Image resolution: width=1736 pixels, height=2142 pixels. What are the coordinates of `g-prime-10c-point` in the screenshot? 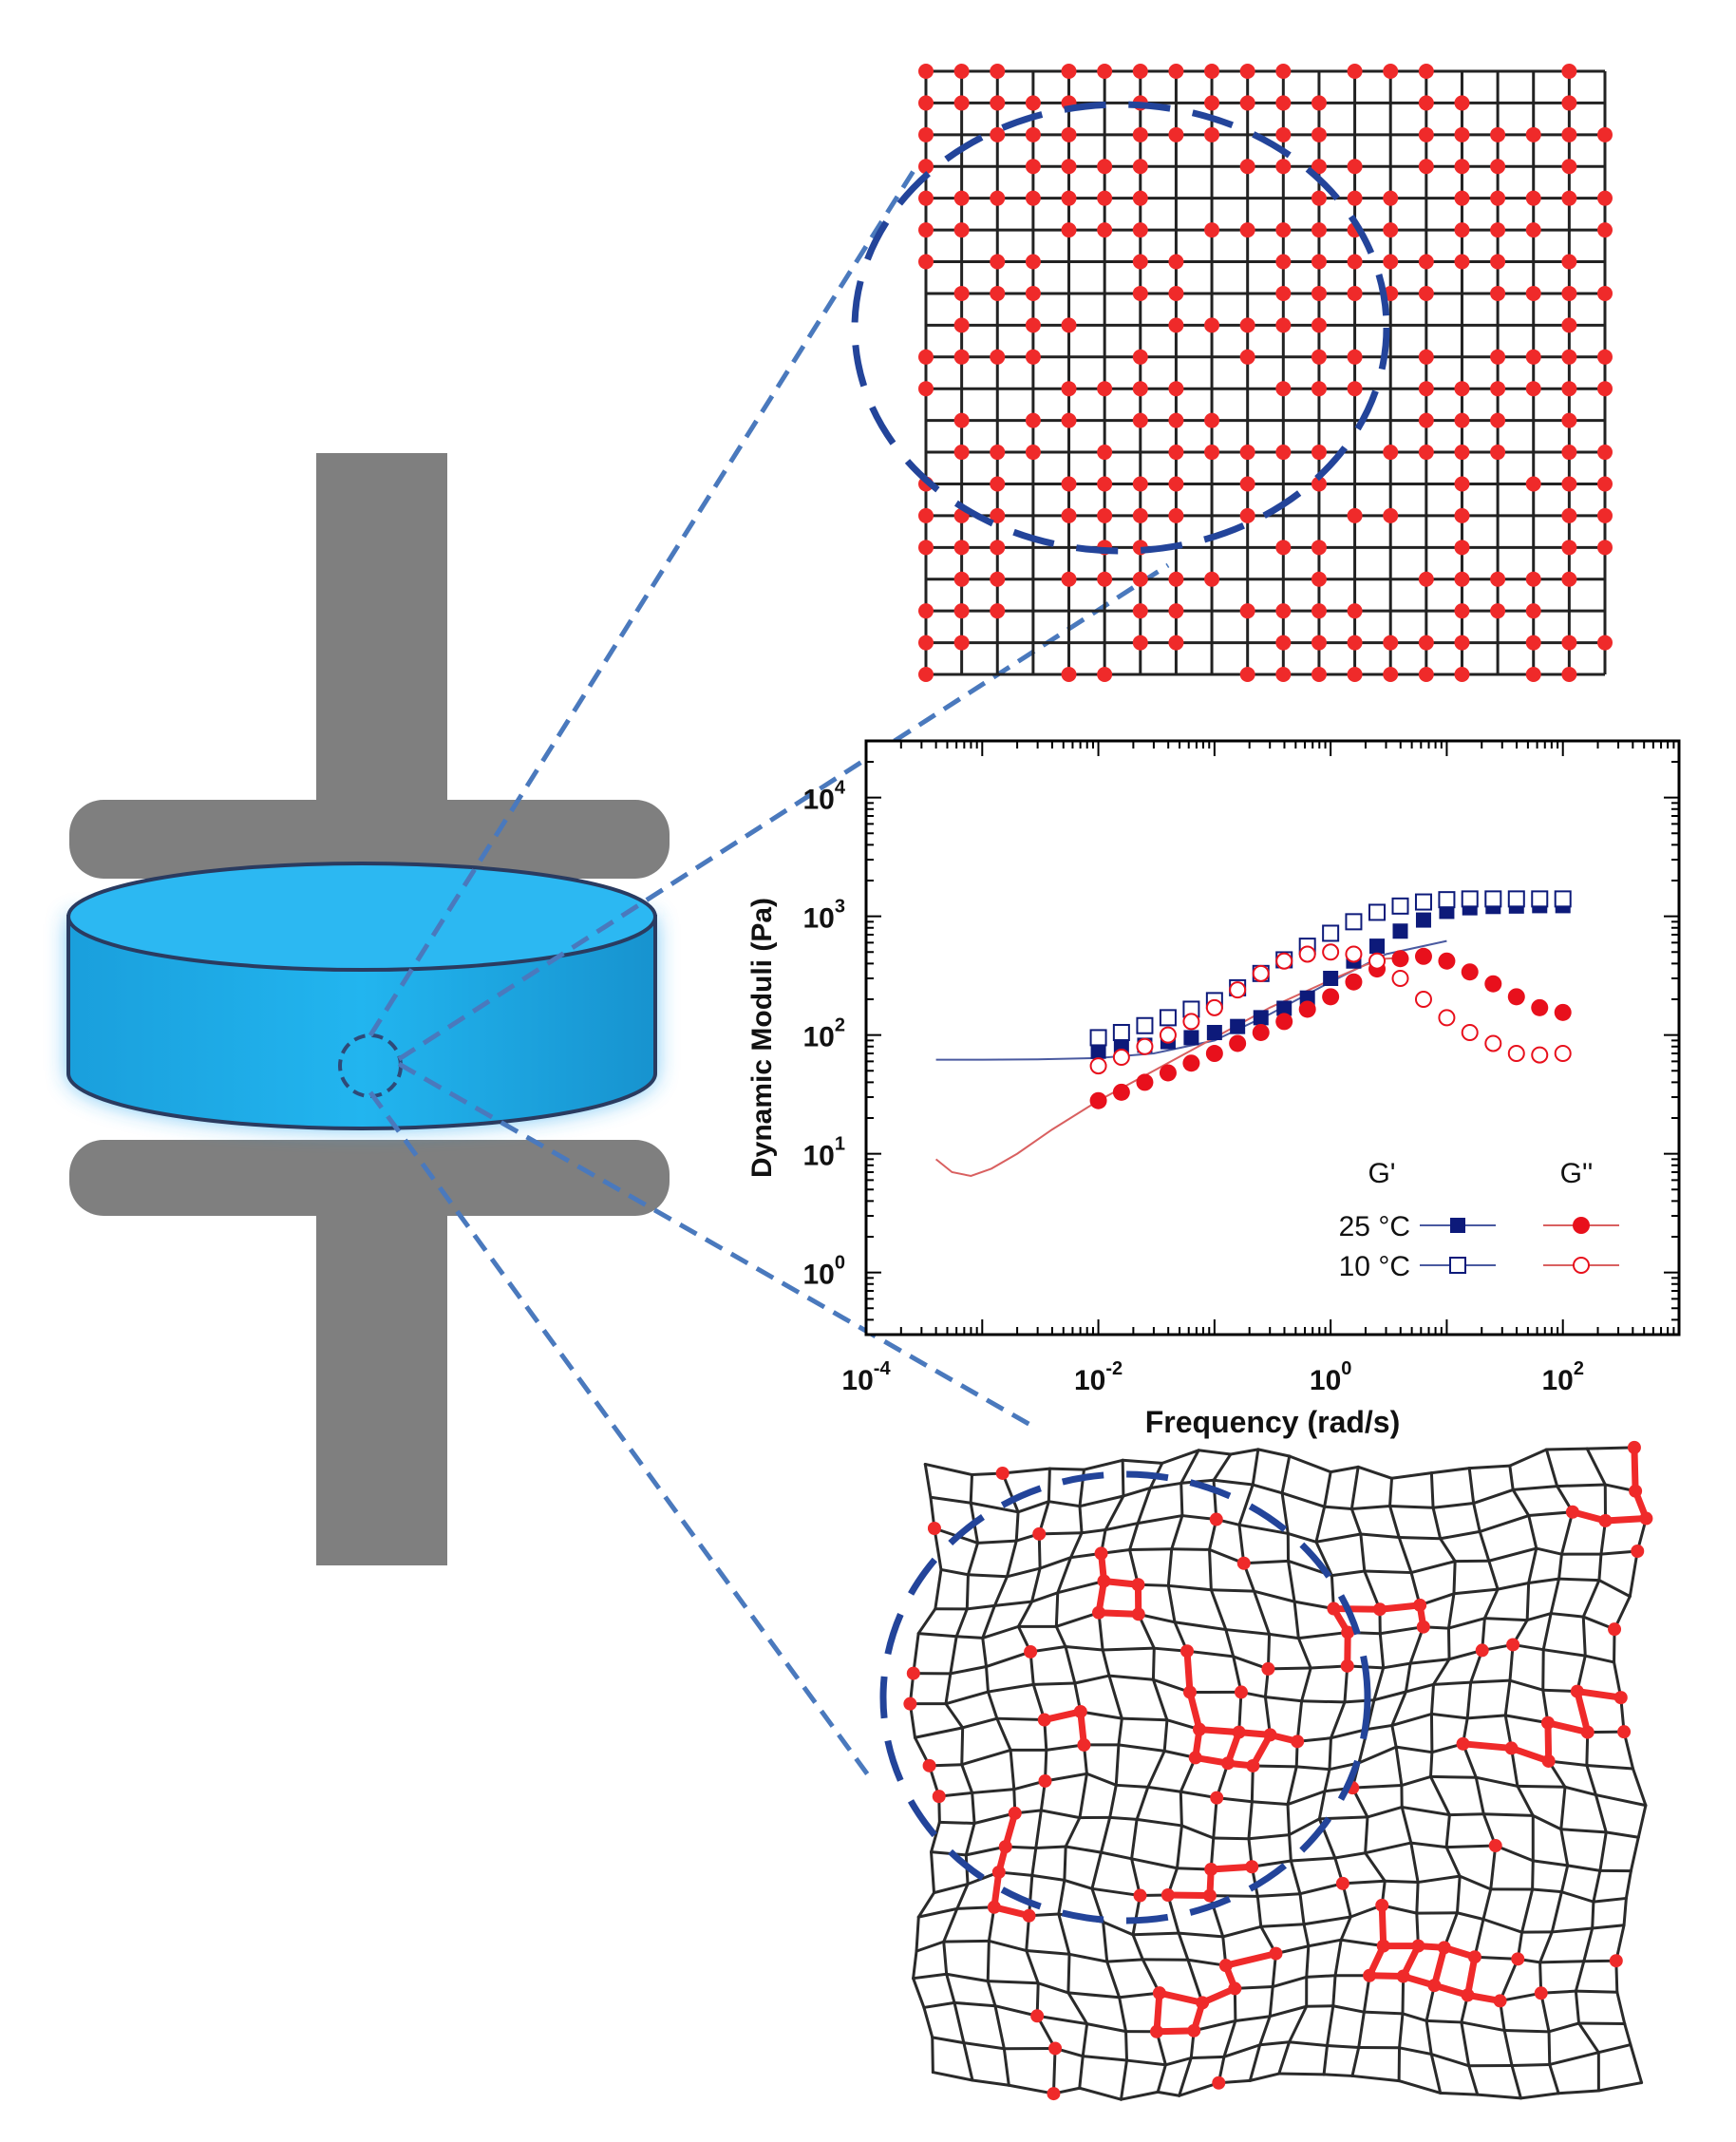 It's located at (1492, 898).